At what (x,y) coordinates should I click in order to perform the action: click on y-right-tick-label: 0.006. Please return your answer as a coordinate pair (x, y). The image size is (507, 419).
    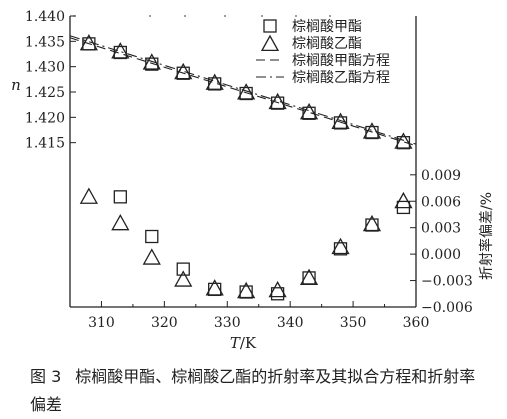
    Looking at the image, I should click on (441, 202).